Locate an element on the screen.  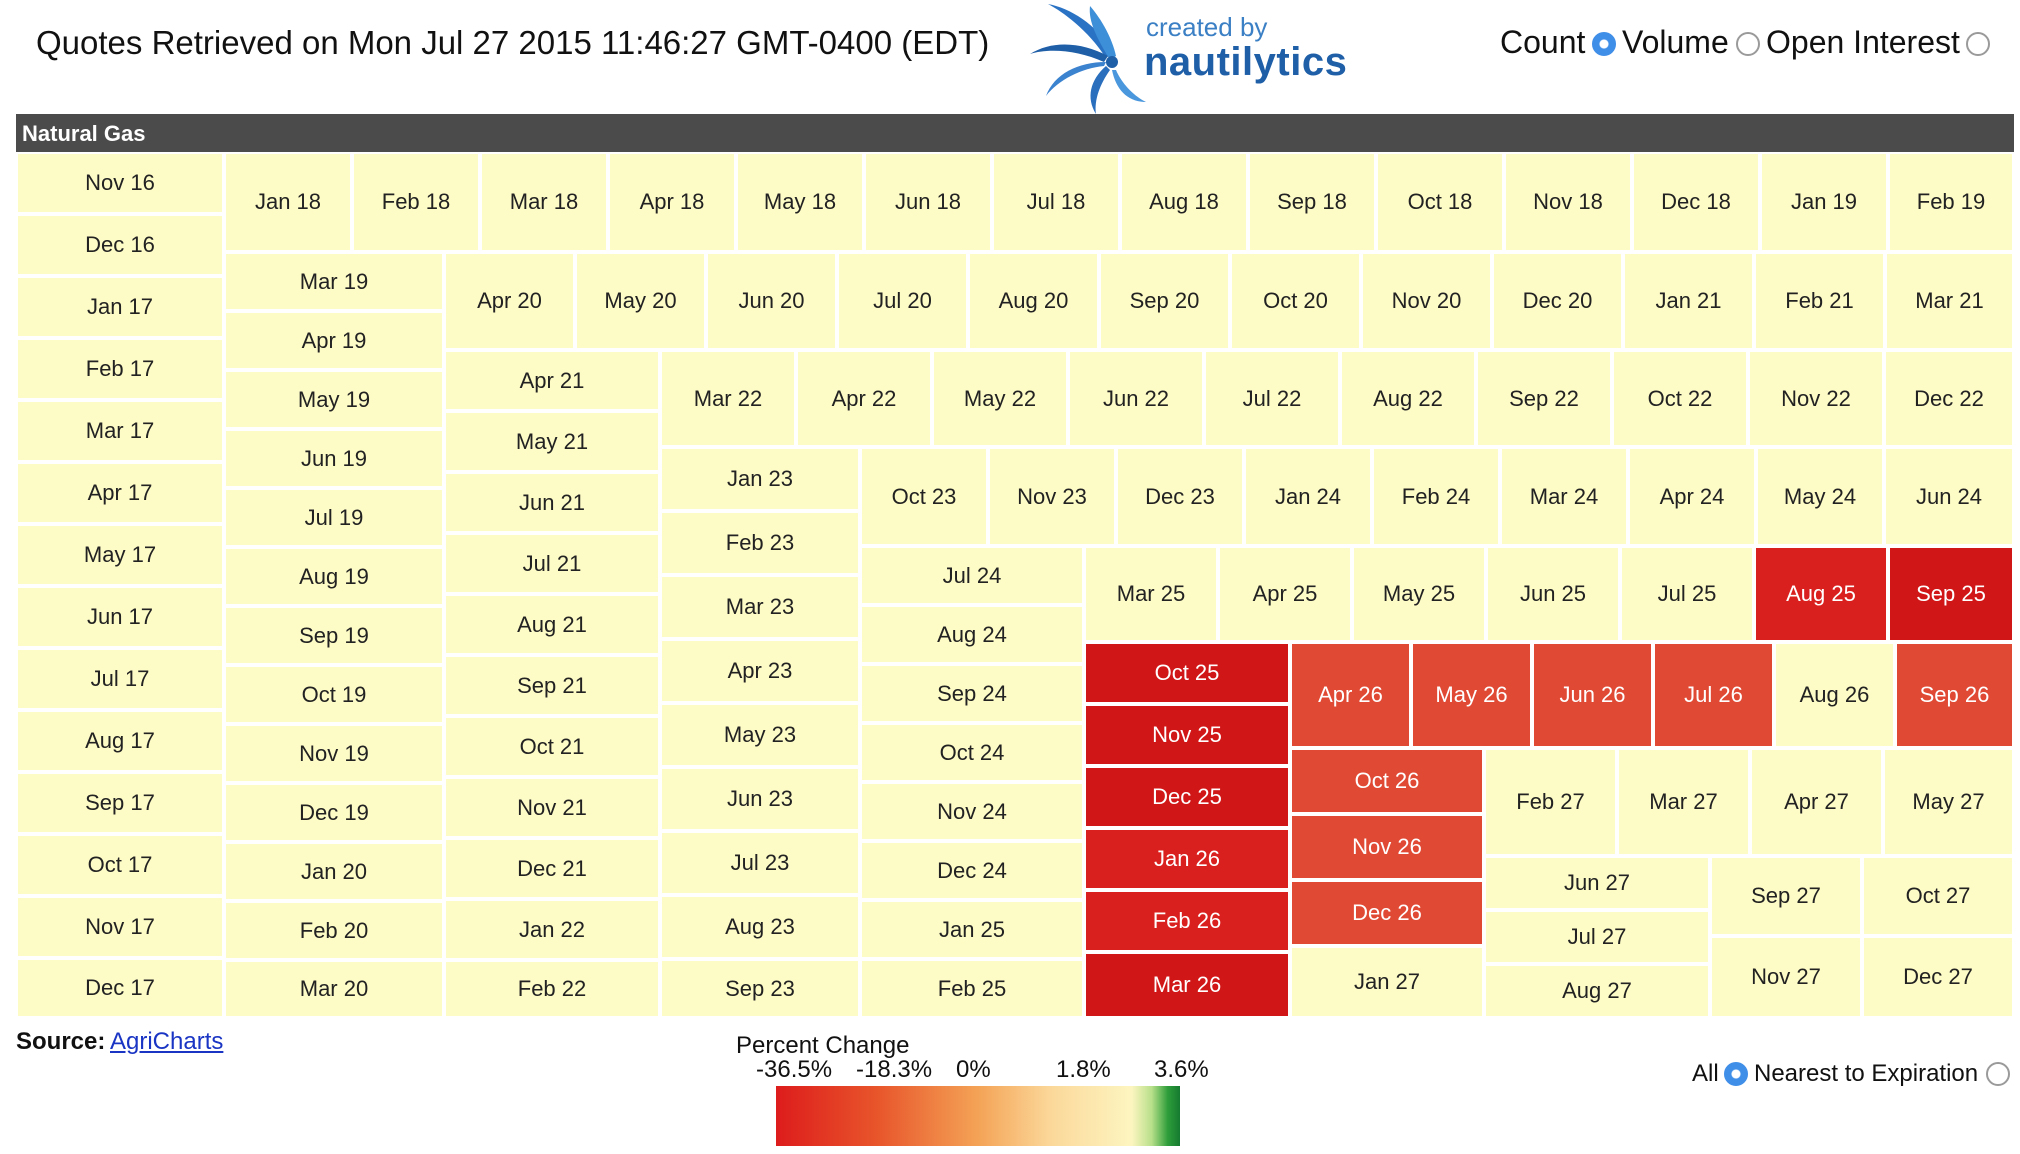
contract-cell-sep-26: Sep 26 is located at coordinates (1954, 695).